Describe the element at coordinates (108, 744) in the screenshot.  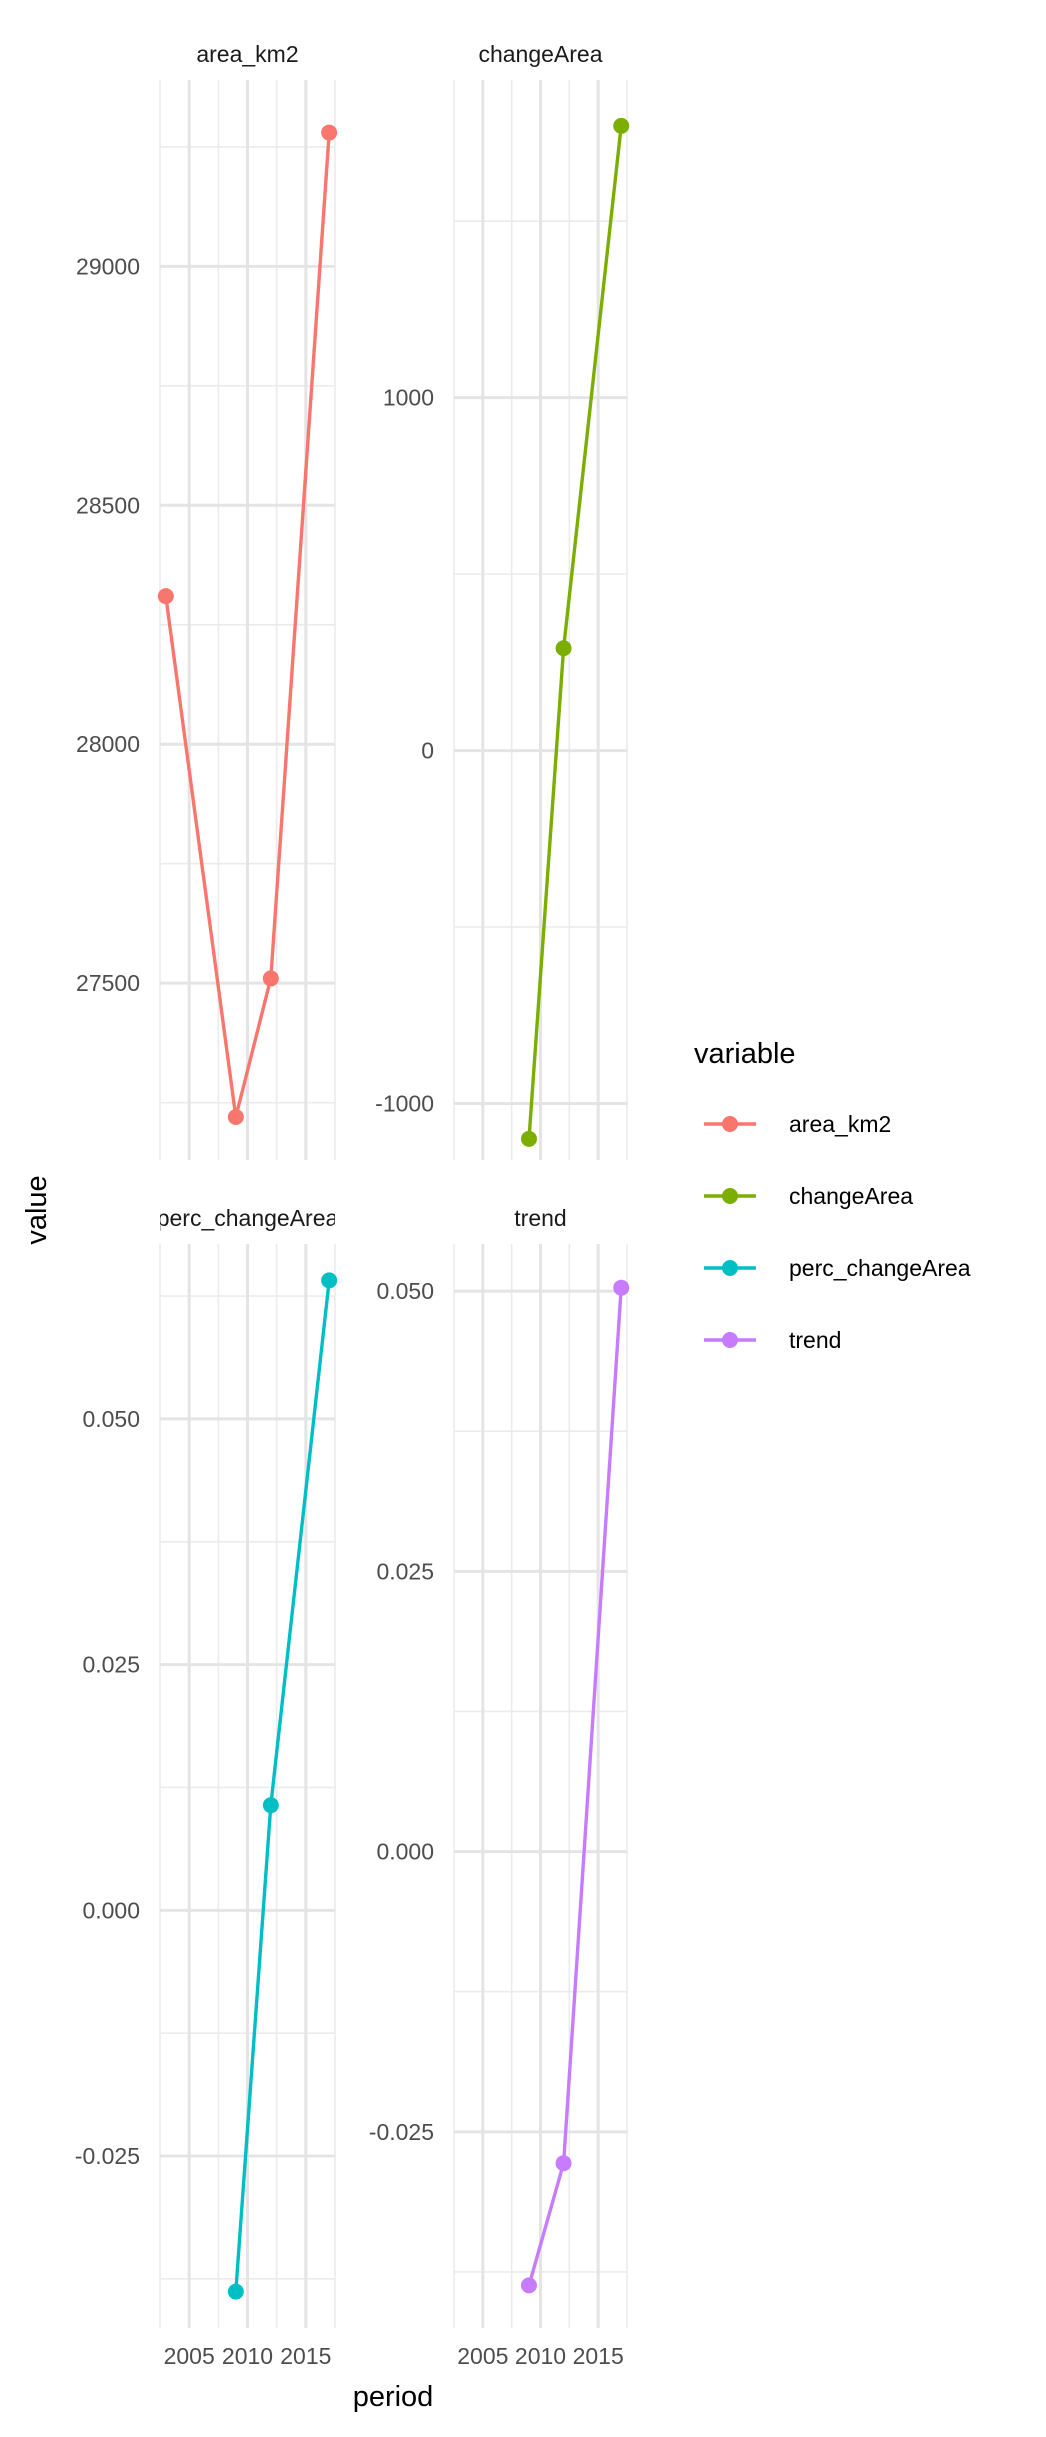
I see `y-tick-label: 28000` at that location.